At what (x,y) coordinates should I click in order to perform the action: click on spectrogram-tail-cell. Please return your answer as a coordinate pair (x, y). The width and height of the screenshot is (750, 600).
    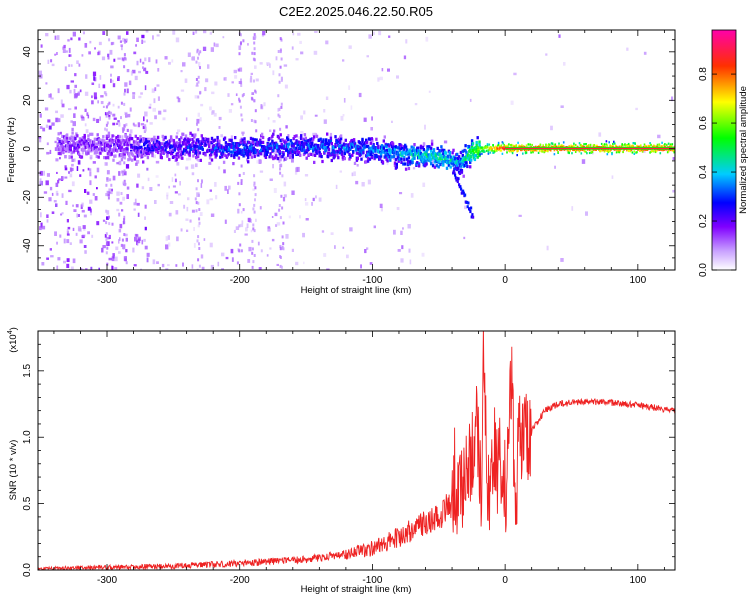
    Looking at the image, I should click on (456, 180).